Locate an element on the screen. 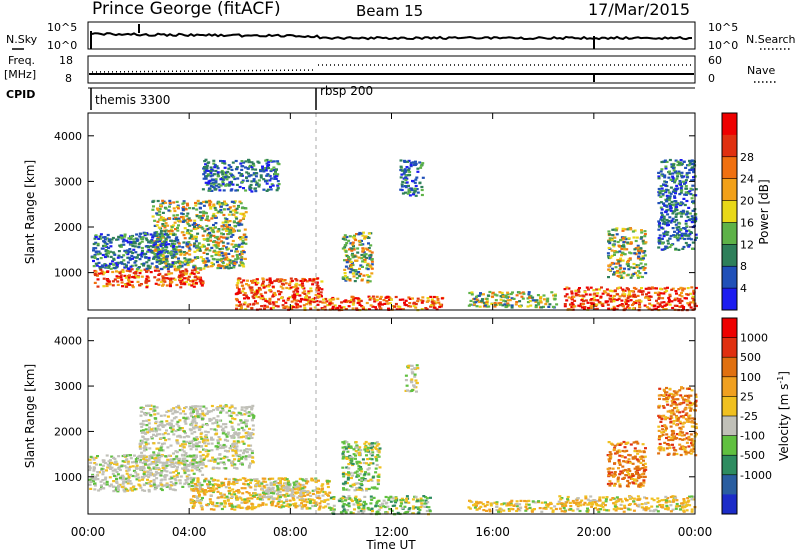 The image size is (800, 554). colorbar-swatch is located at coordinates (729, 190).